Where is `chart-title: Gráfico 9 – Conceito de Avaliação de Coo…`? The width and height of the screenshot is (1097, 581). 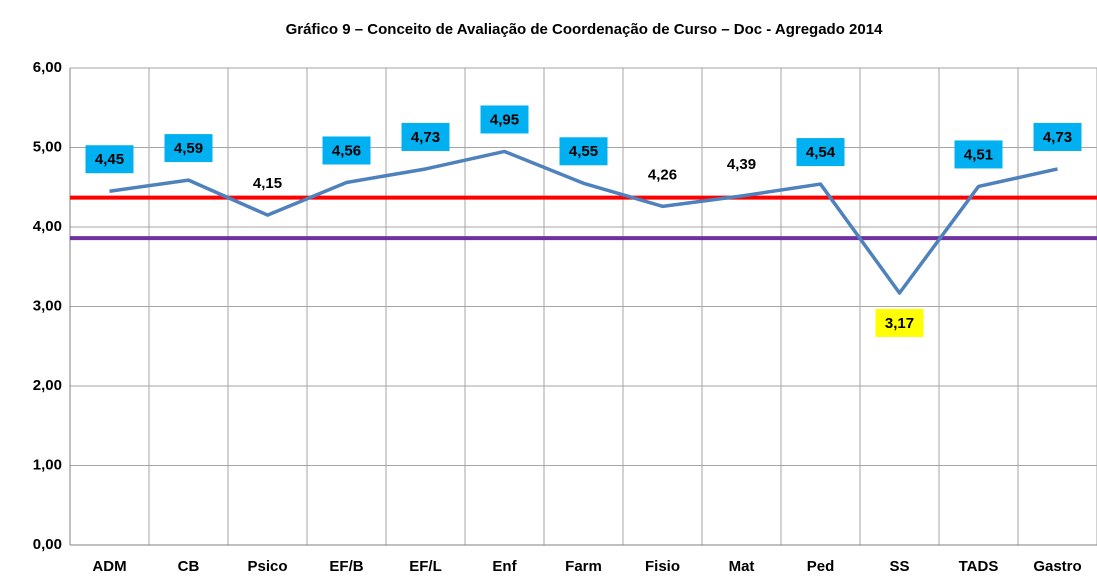 chart-title: Gráfico 9 – Conceito de Avaliação de Coo… is located at coordinates (584, 29).